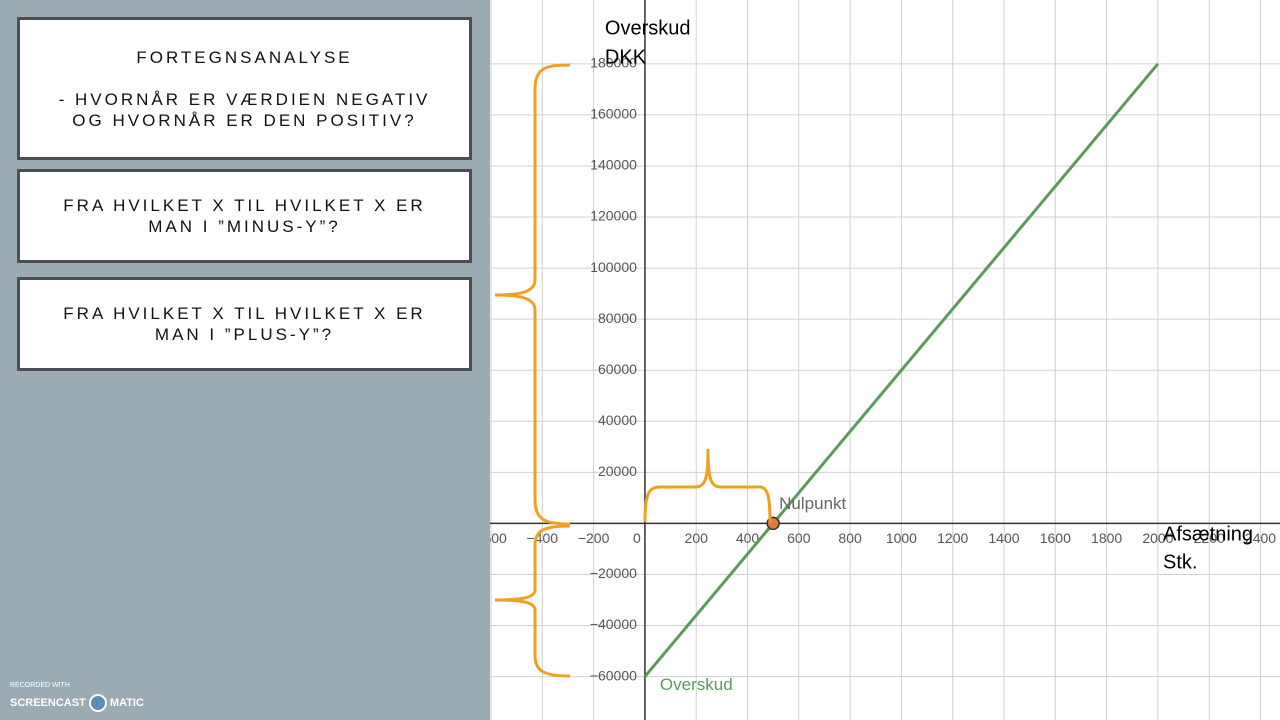 This screenshot has width=1280, height=720. I want to click on y-tick-label: −40000, so click(613, 624).